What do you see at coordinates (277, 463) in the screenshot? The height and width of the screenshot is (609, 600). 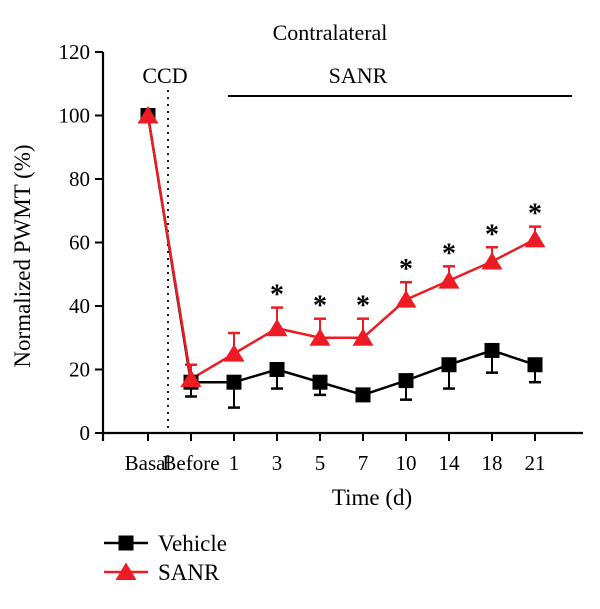 I see `x-tick-label: 3` at bounding box center [277, 463].